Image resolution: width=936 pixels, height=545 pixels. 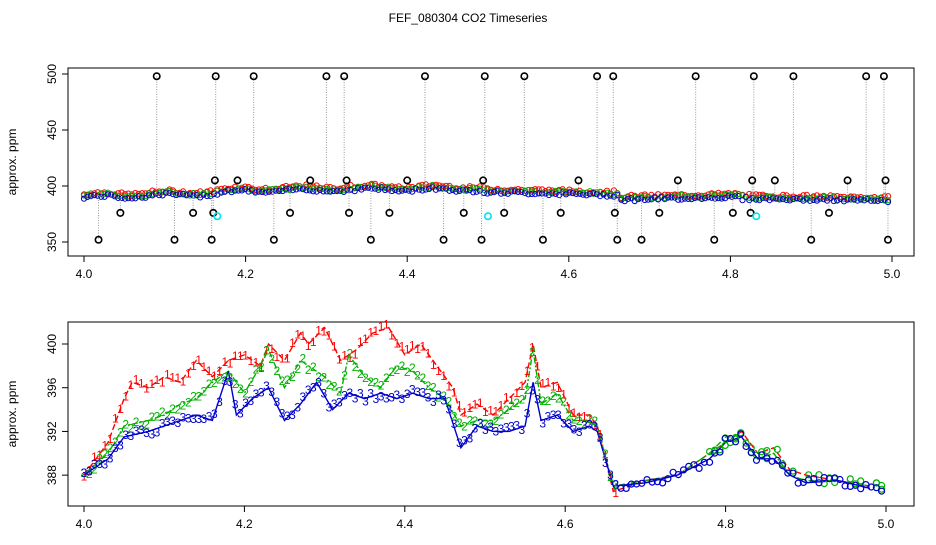 What do you see at coordinates (52, 387) in the screenshot?
I see `bottom-y-tick-label: 396` at bounding box center [52, 387].